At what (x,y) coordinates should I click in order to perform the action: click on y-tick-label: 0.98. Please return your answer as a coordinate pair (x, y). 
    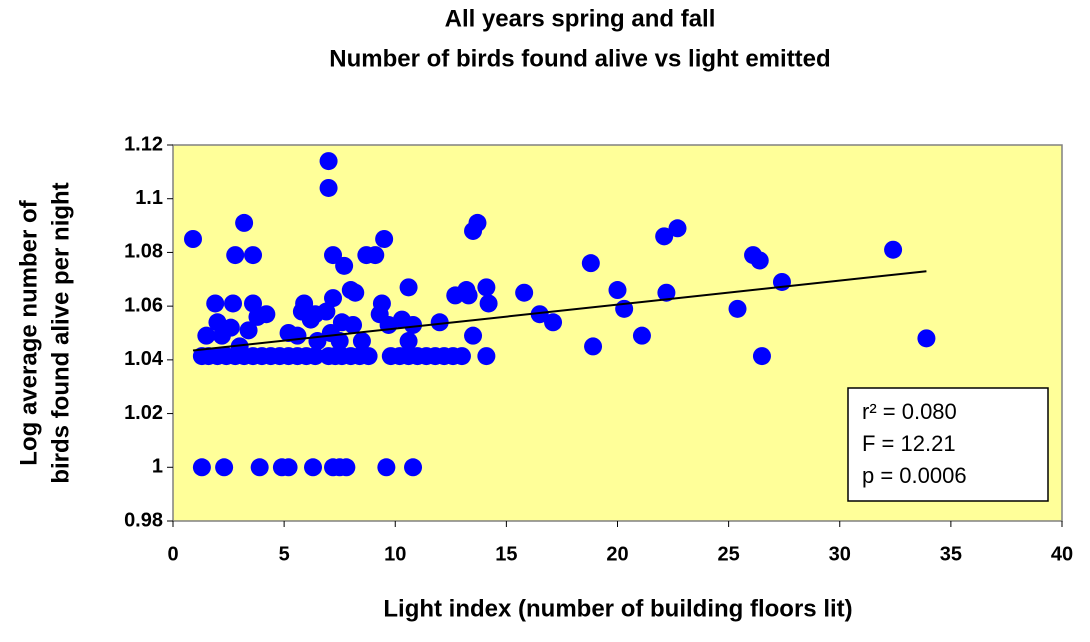
    Looking at the image, I should click on (143, 520).